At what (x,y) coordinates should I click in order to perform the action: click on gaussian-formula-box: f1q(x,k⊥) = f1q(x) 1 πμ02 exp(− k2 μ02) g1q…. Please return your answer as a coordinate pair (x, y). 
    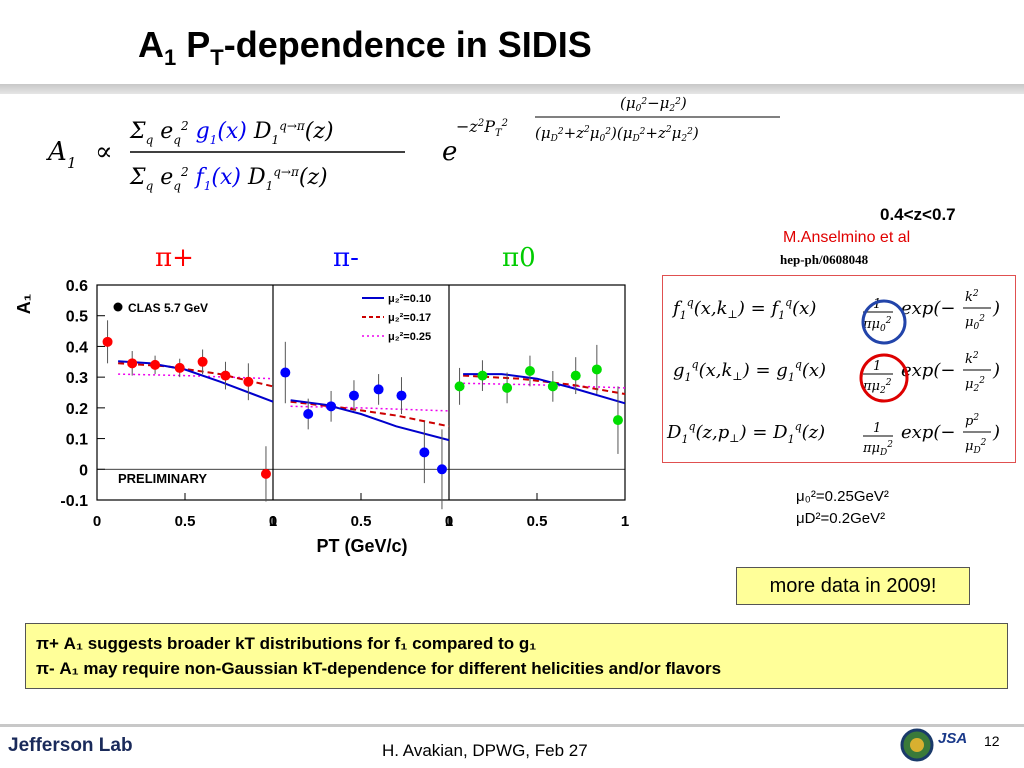
    Looking at the image, I should click on (839, 369).